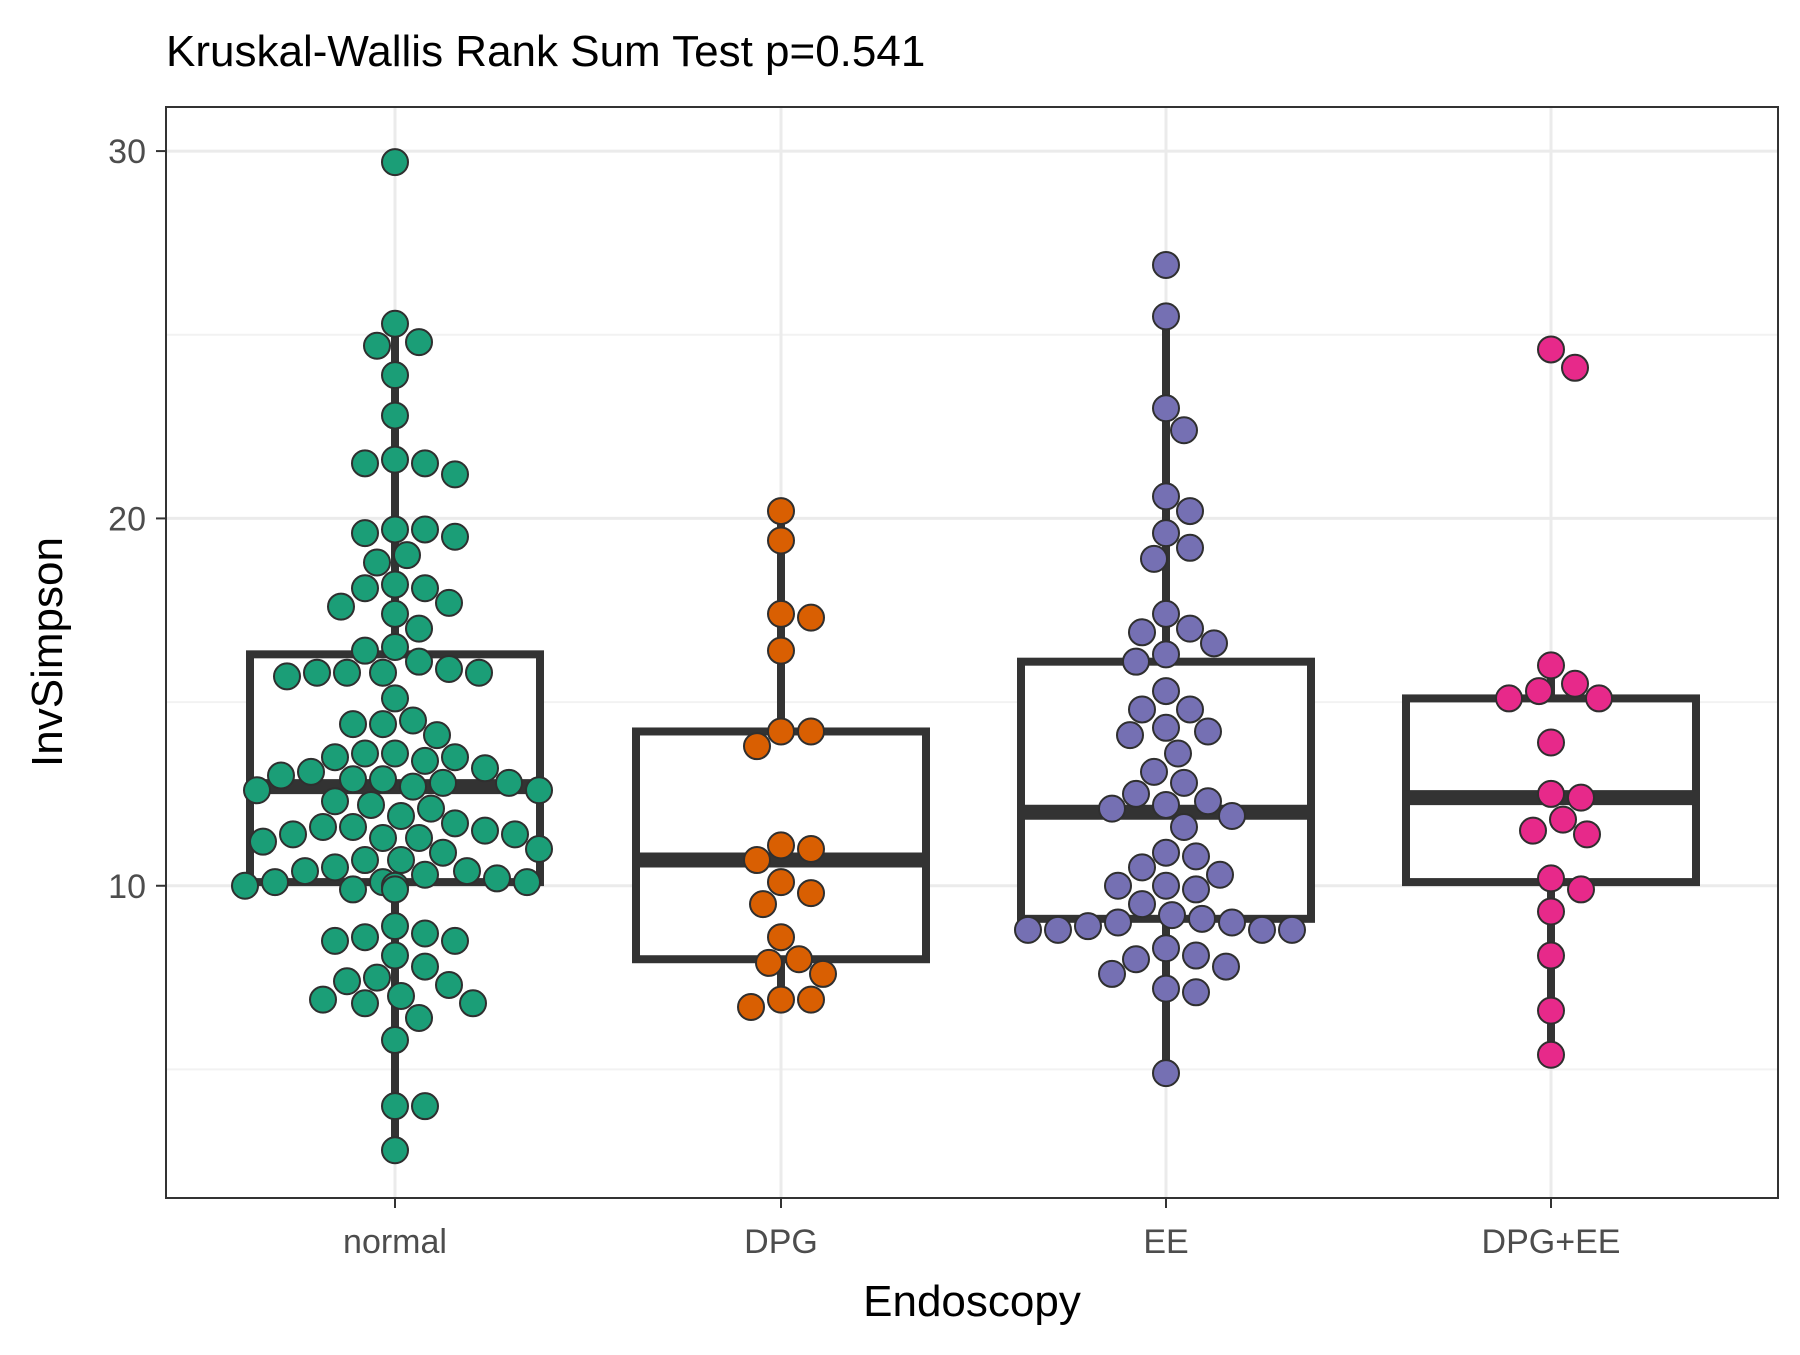 The height and width of the screenshot is (1355, 1800). Describe the element at coordinates (395, 1242) in the screenshot. I see `x-tick-label: normal` at that location.